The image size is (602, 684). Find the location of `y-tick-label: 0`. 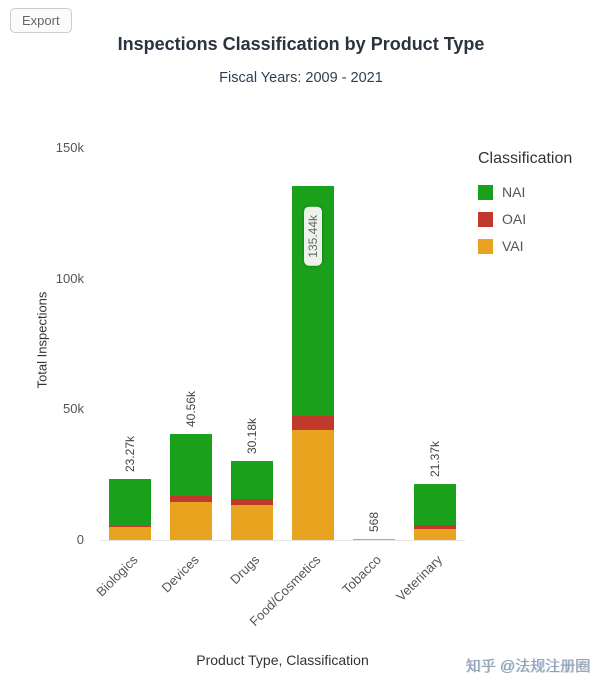

y-tick-label: 0 is located at coordinates (80, 539).